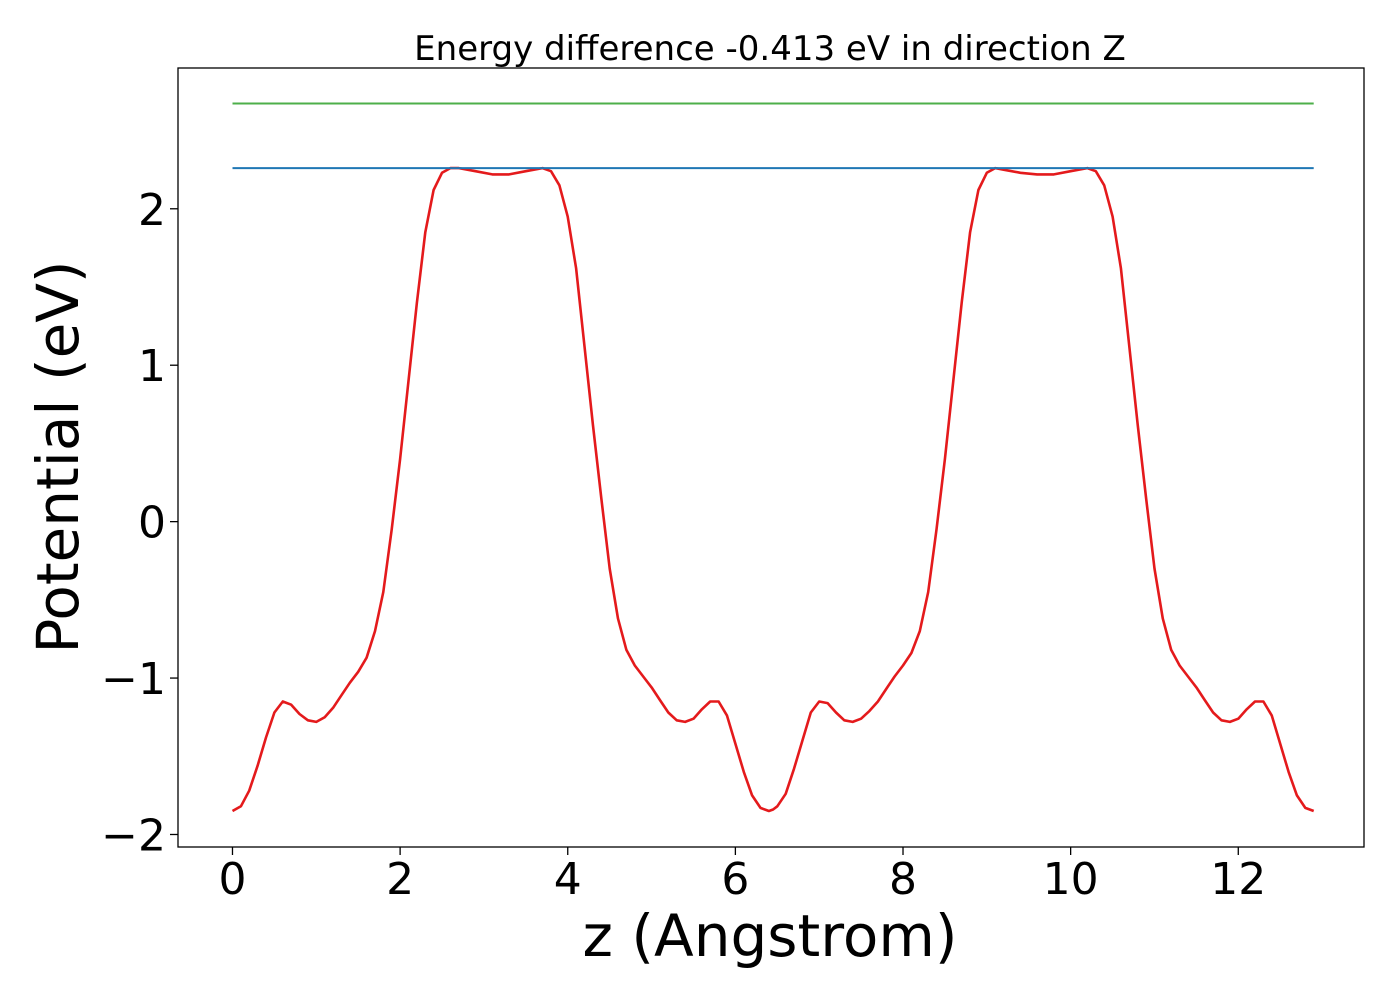  I want to click on y-axis-label: Potential (eV), so click(58, 456).